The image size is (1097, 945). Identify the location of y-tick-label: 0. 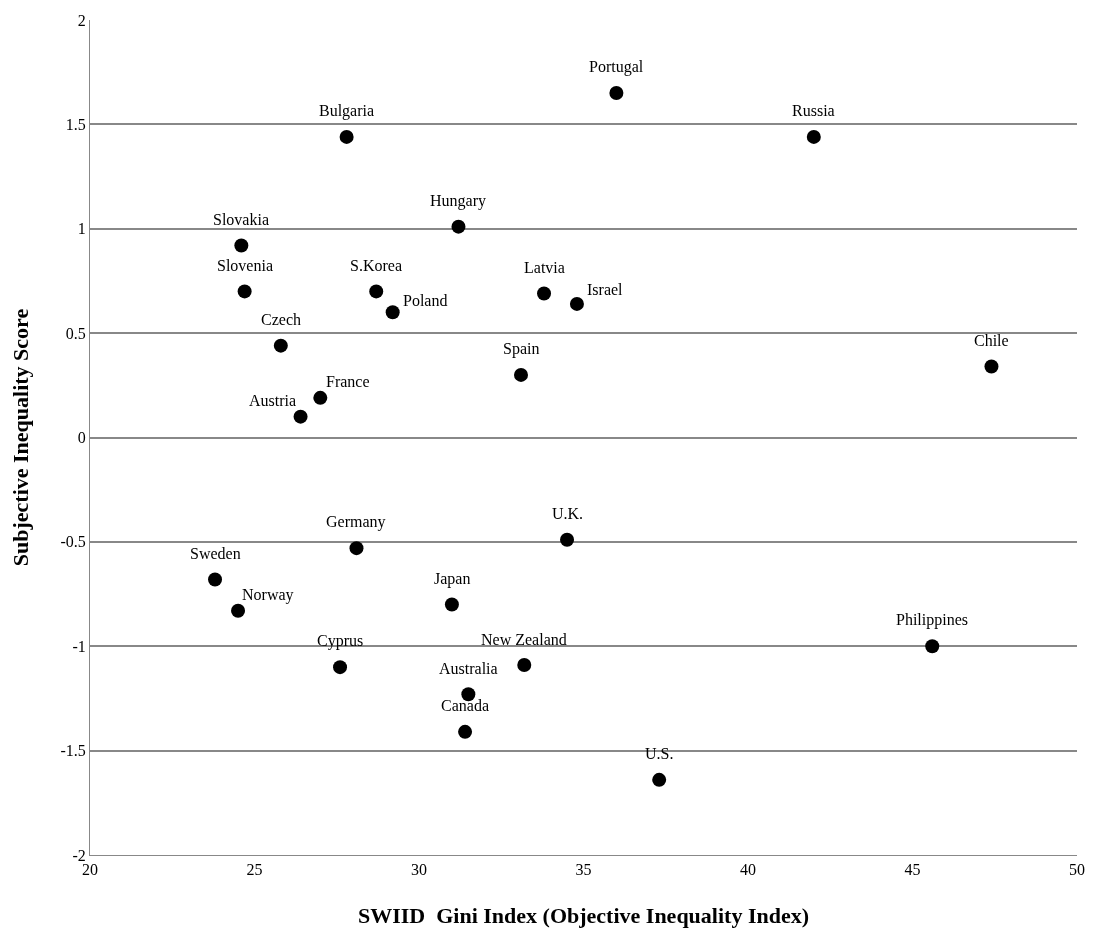
(81, 438).